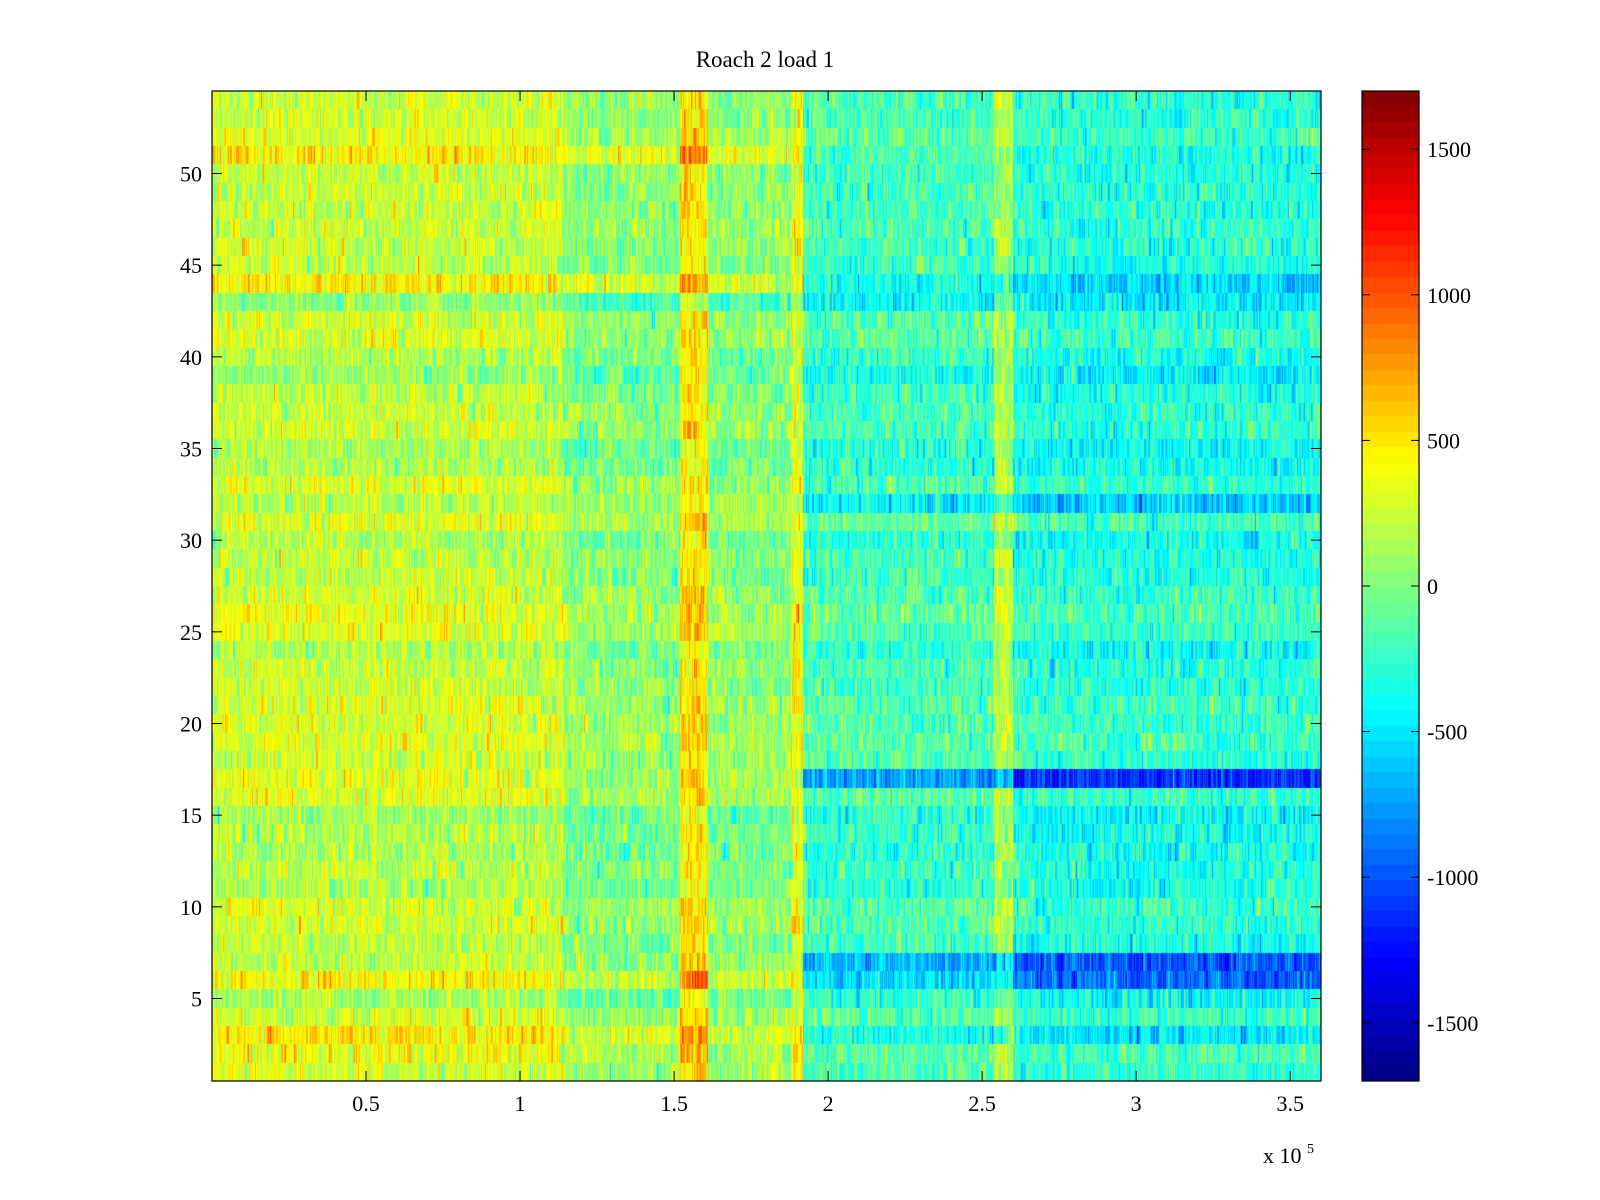 This screenshot has height=1200, width=1600. Describe the element at coordinates (1136, 1103) in the screenshot. I see `x-tick-label: 3` at that location.